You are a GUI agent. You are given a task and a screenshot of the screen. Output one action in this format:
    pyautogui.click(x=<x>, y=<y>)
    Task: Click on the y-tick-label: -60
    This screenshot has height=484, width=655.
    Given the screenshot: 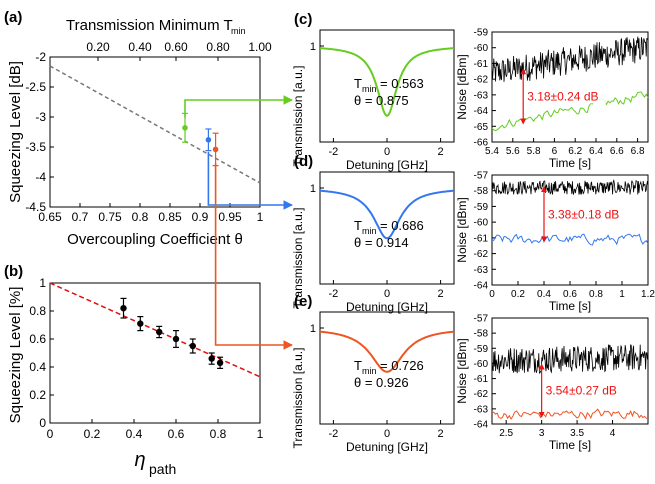 What is the action you would take?
    pyautogui.click(x=481, y=364)
    